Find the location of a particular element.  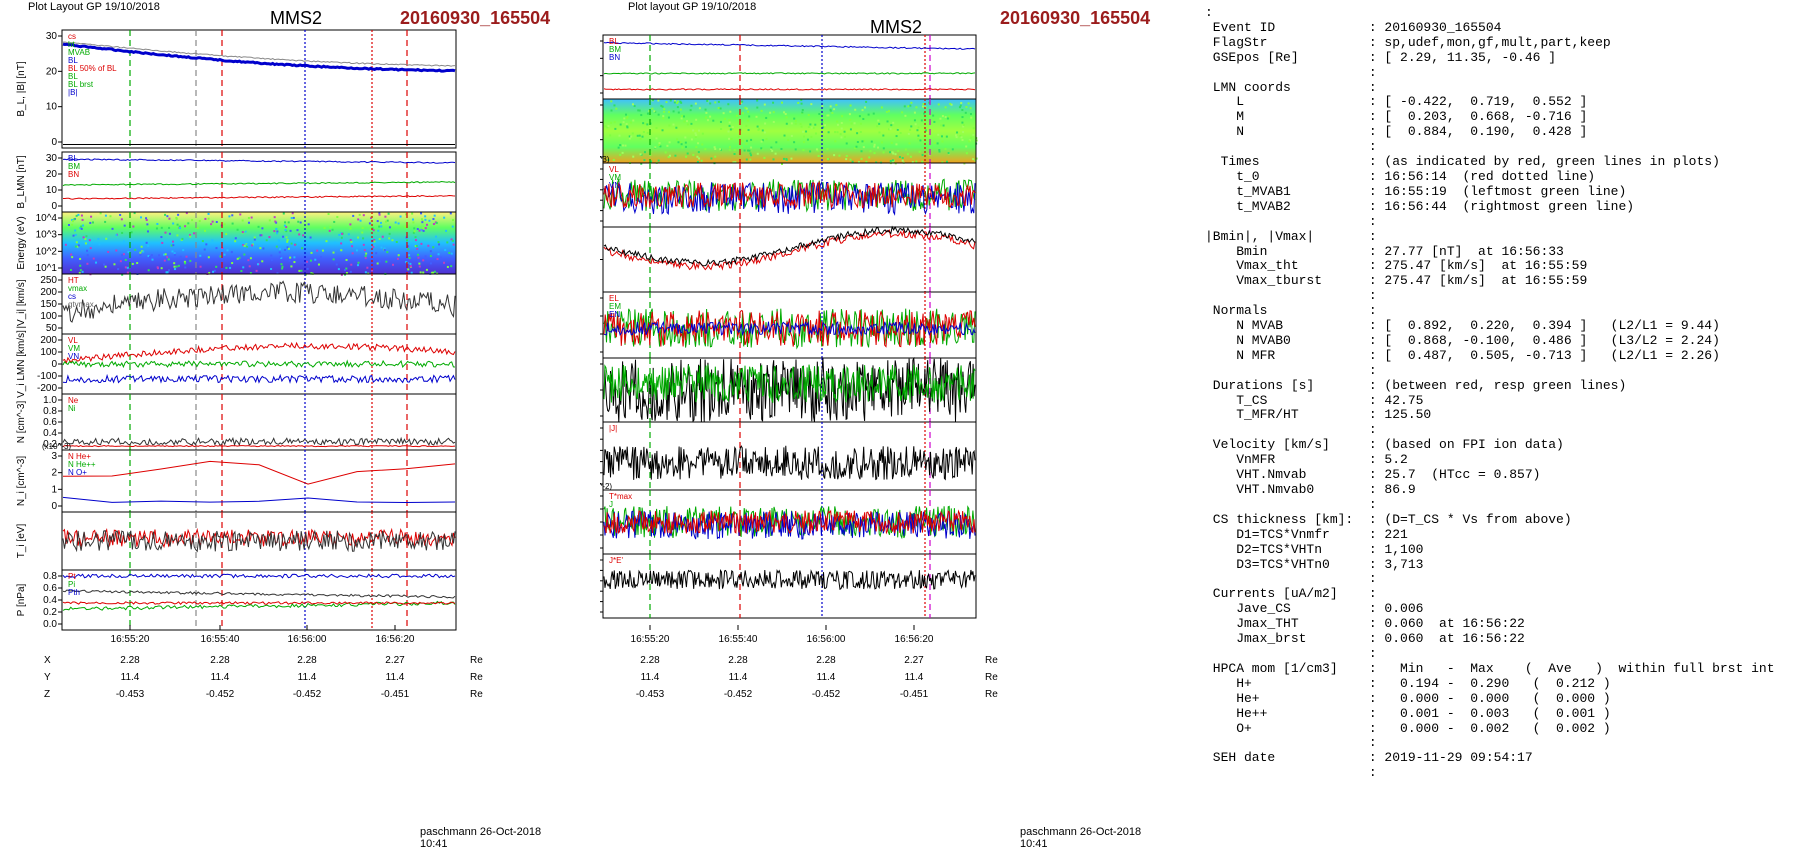

time-tick-label: 16:55:40 is located at coordinates (220, 639).